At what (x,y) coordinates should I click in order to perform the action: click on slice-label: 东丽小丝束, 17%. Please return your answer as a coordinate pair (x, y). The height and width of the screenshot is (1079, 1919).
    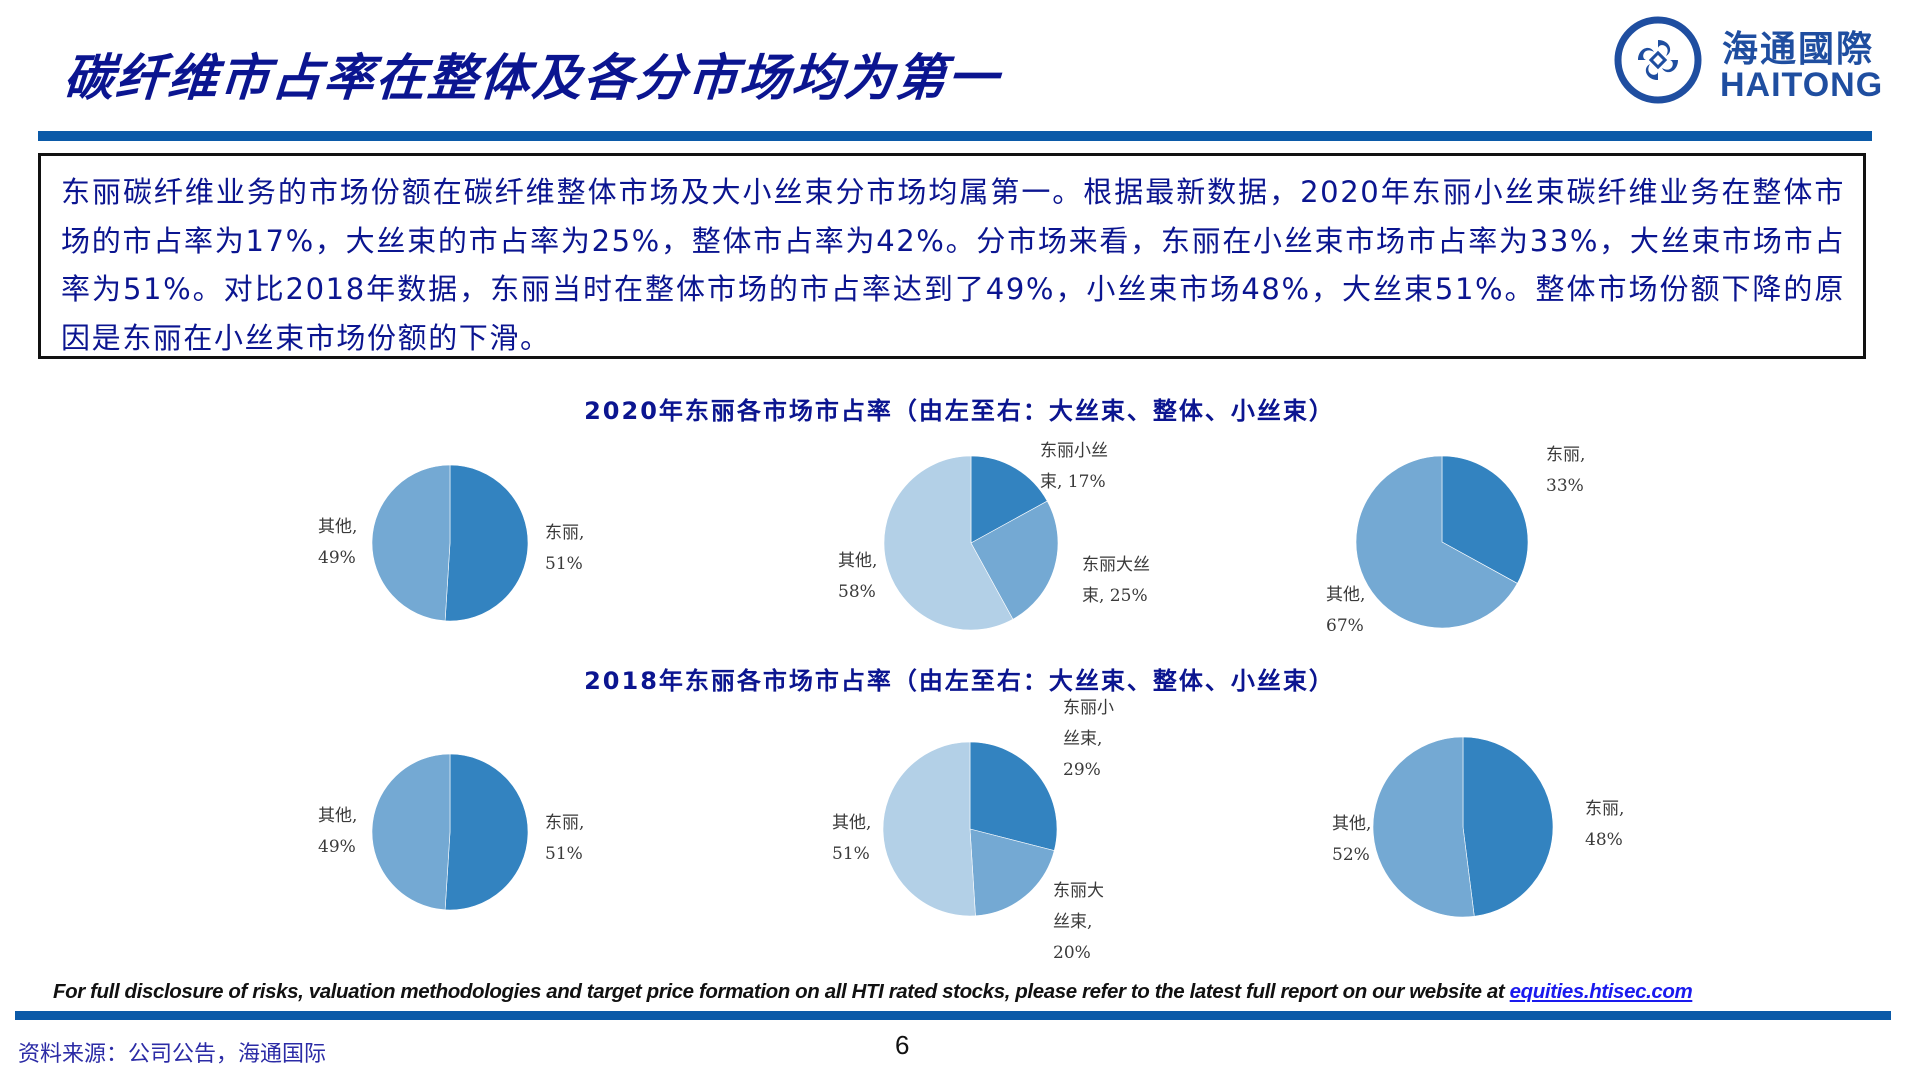
    Looking at the image, I should click on (1074, 466).